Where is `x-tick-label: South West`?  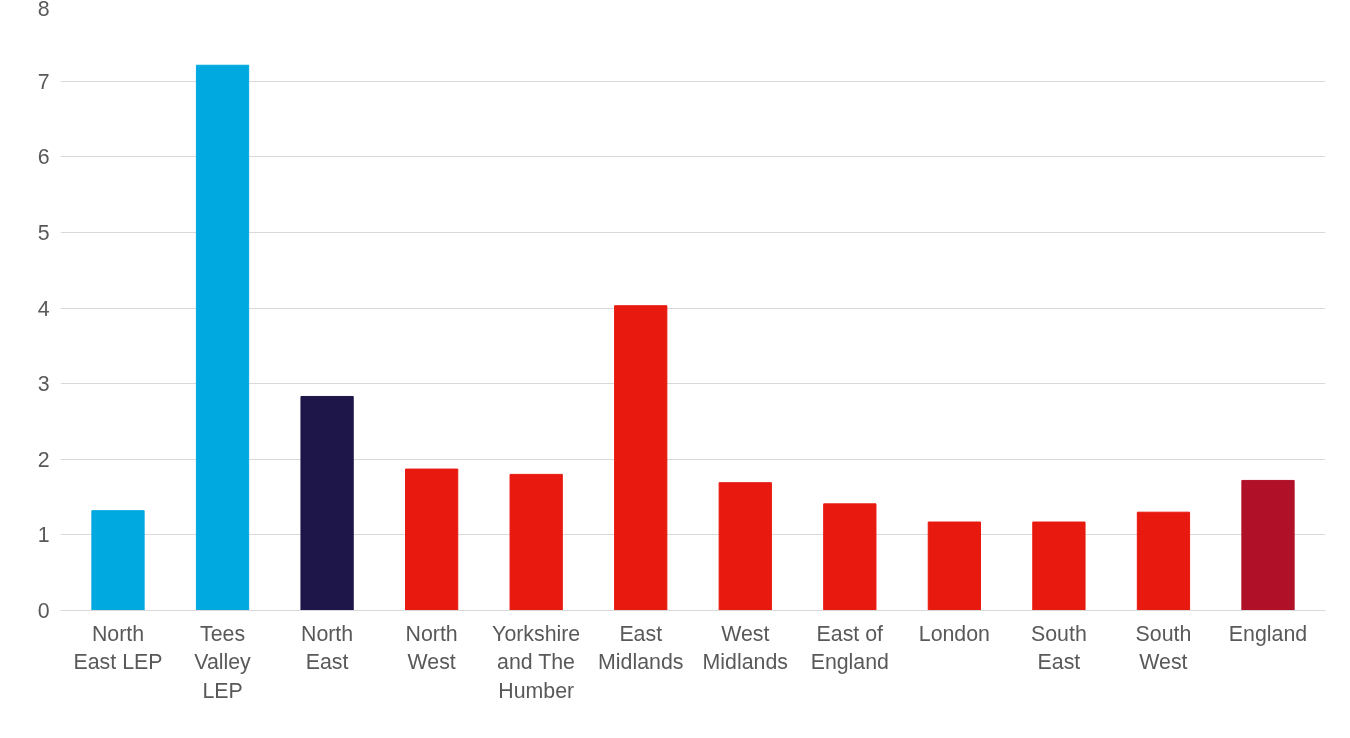
x-tick-label: South West is located at coordinates (1163, 648).